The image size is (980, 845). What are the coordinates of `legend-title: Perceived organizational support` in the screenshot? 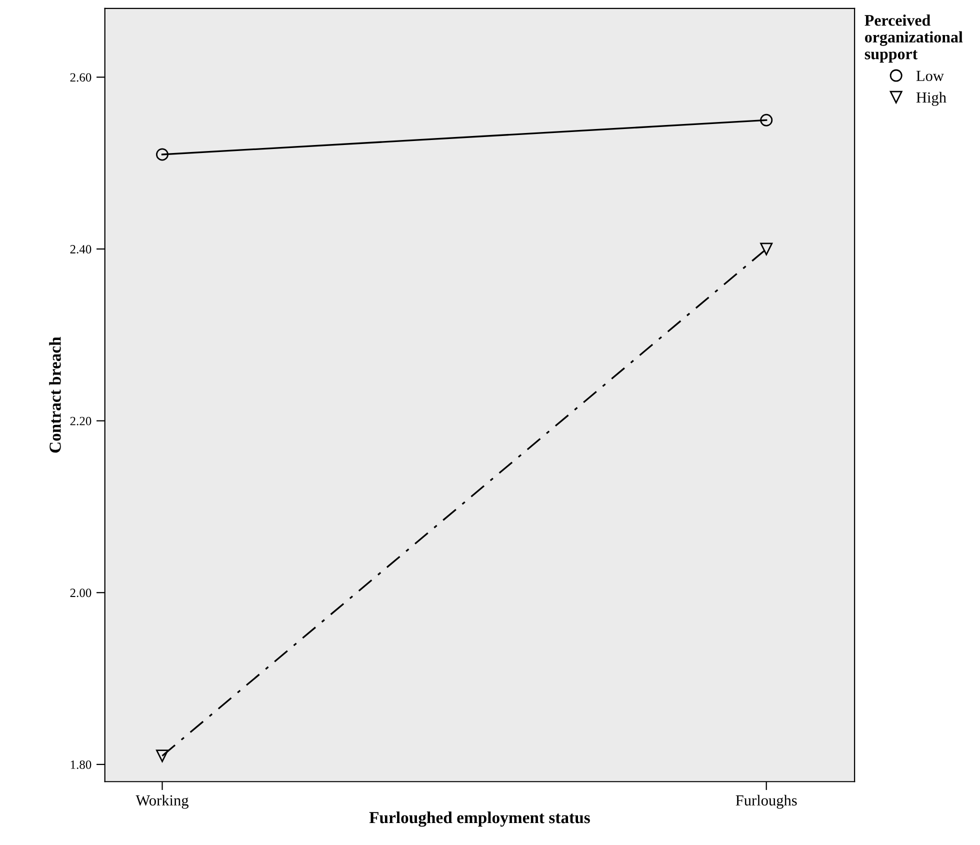 It's located at (913, 38).